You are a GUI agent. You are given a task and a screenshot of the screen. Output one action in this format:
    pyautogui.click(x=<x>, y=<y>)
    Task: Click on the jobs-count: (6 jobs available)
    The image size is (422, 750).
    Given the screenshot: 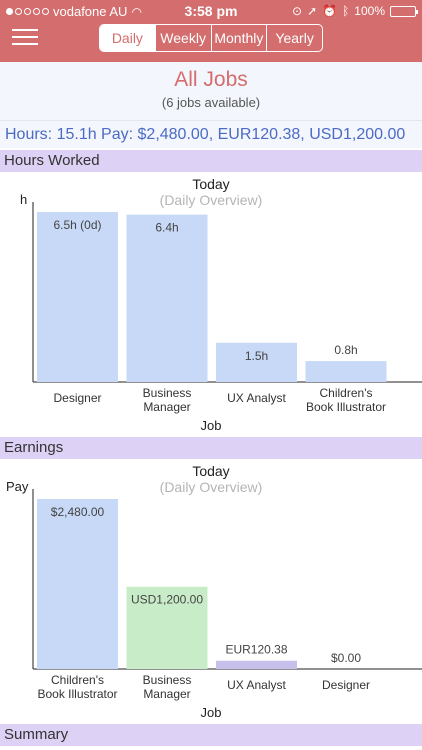 What is the action you would take?
    pyautogui.click(x=211, y=102)
    